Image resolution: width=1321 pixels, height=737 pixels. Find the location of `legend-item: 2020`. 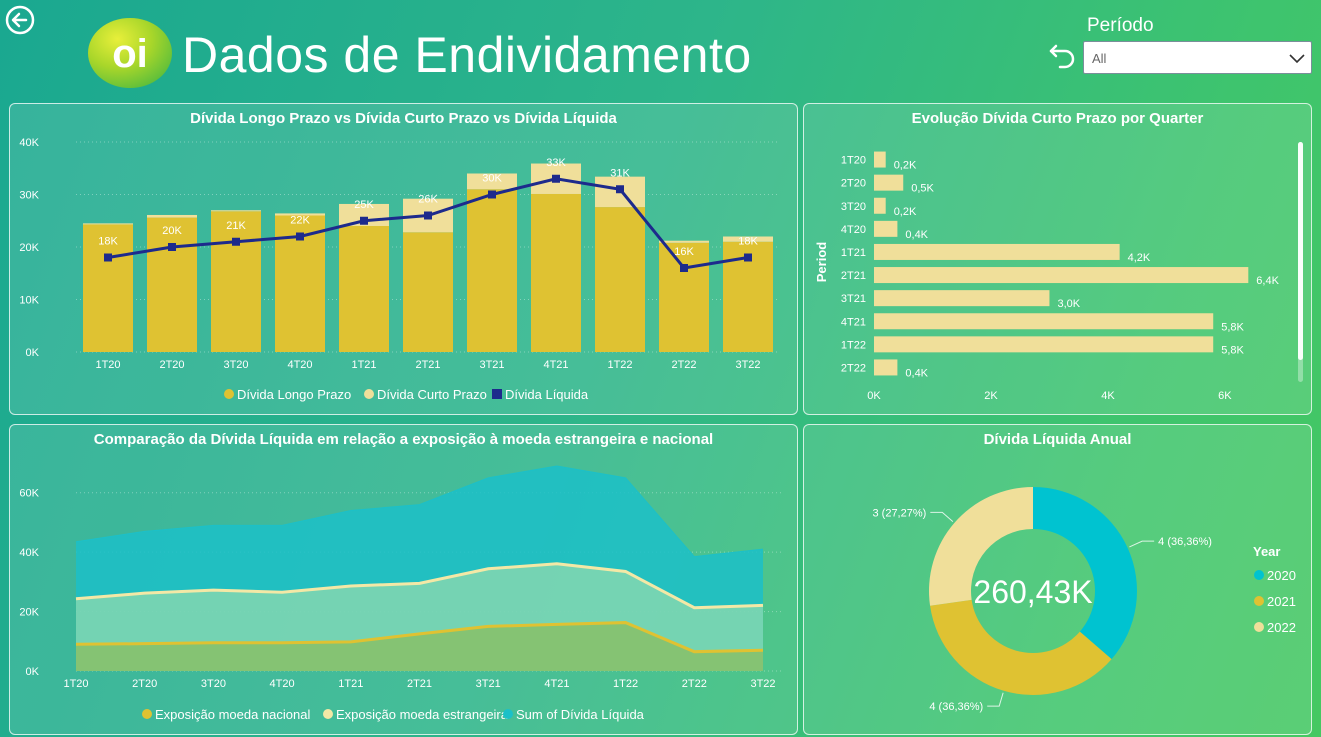

legend-item: 2020 is located at coordinates (1281, 575).